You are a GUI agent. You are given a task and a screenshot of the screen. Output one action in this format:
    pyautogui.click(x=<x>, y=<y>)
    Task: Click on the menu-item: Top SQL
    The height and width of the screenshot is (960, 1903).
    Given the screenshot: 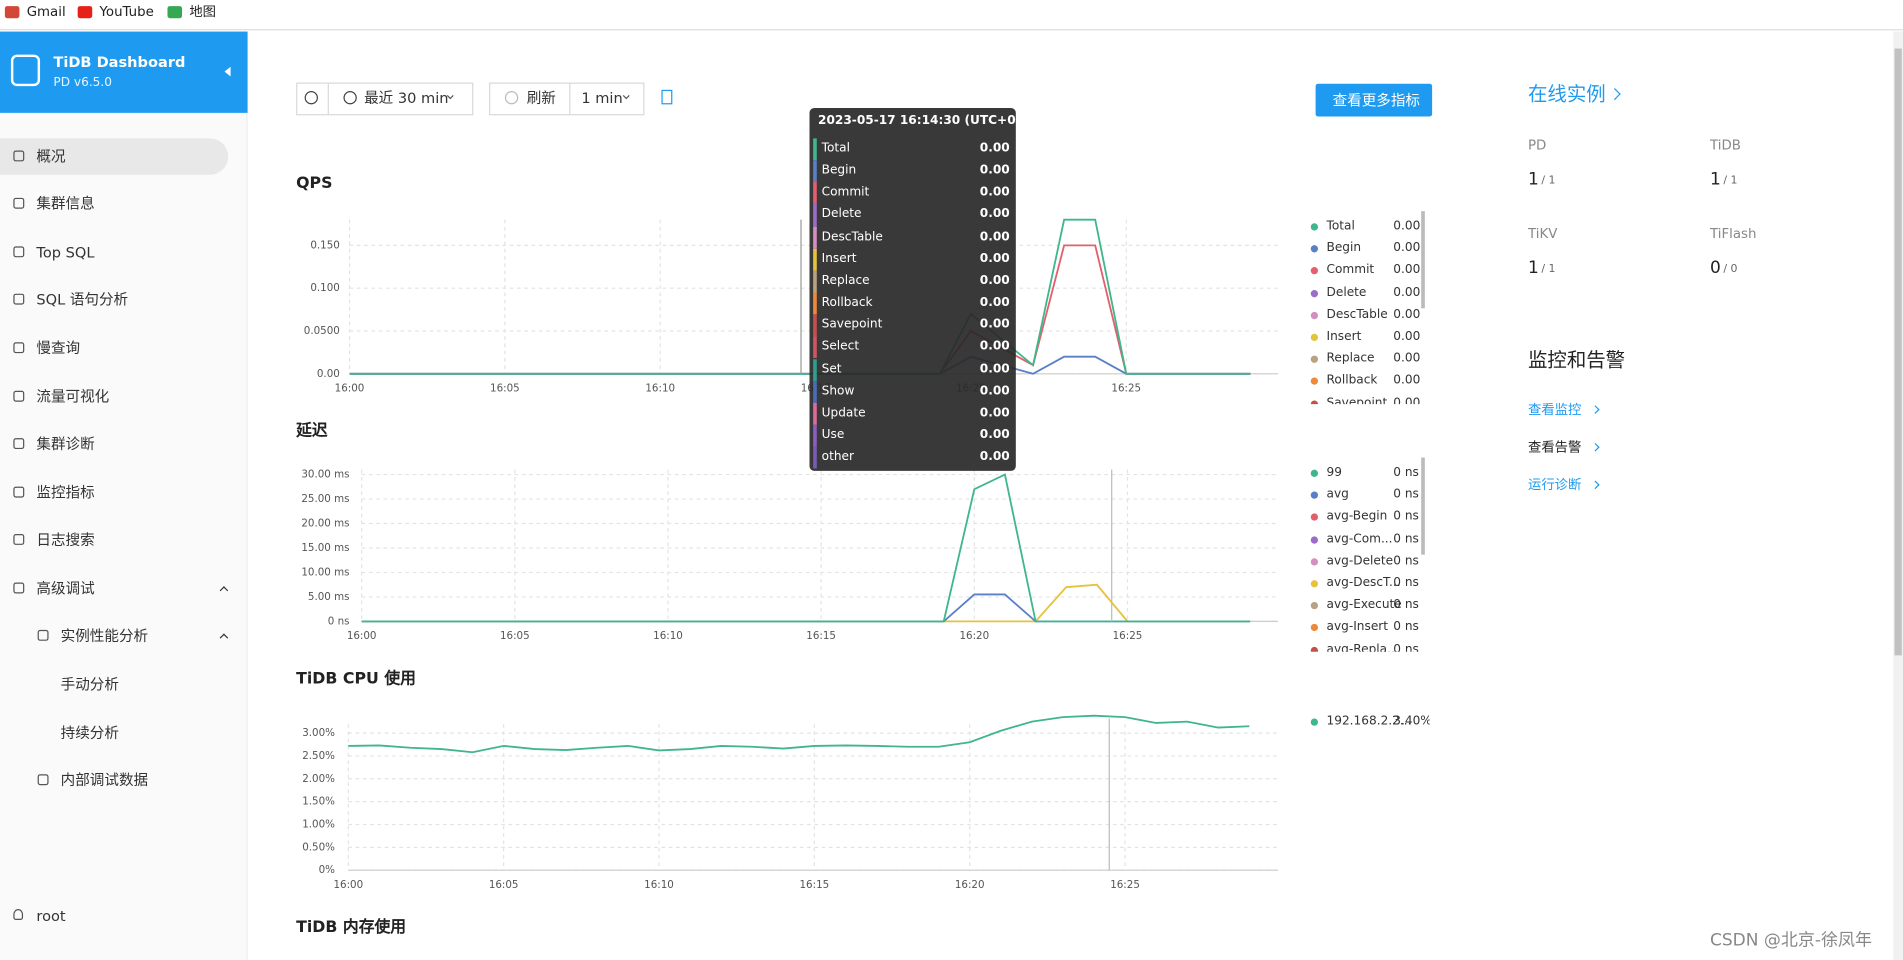 What is the action you would take?
    pyautogui.click(x=65, y=252)
    